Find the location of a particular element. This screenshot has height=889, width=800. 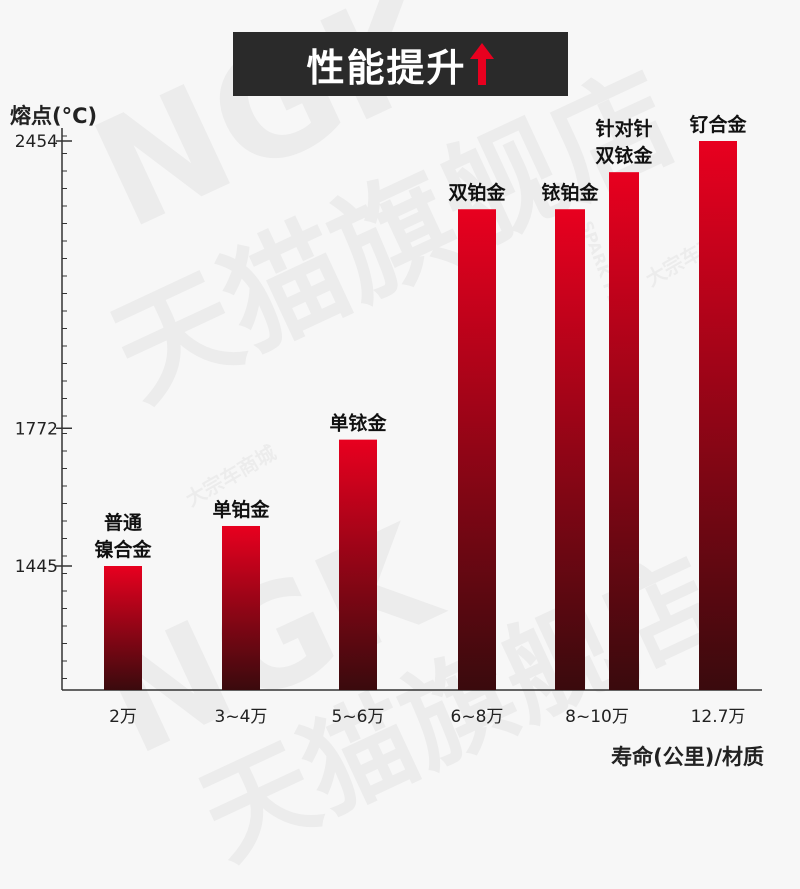

bar-data-label: 双铱金 is located at coordinates (624, 155).